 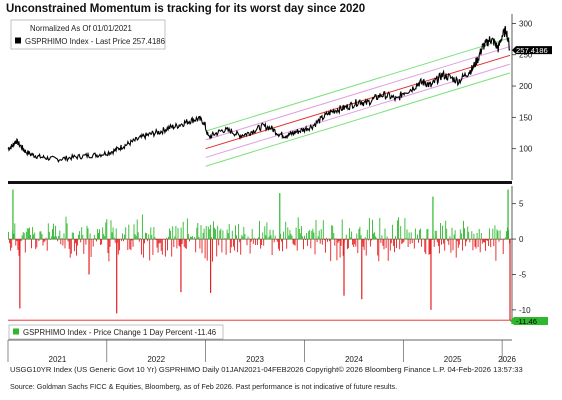 I want to click on price-legend-swatch, so click(x=18, y=40).